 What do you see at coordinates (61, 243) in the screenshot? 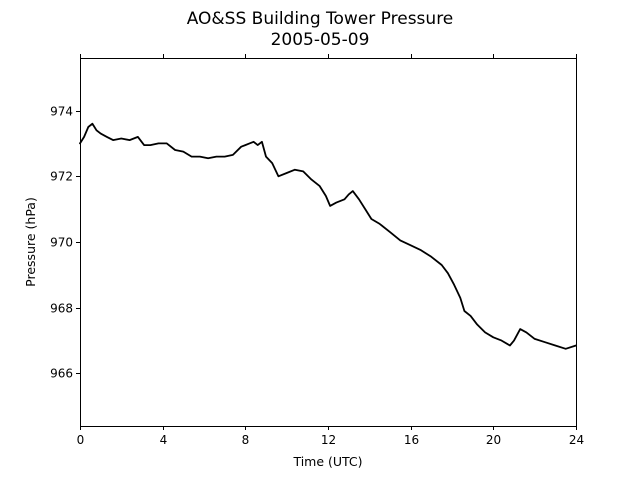
I see `y-tick-label: 970` at bounding box center [61, 243].